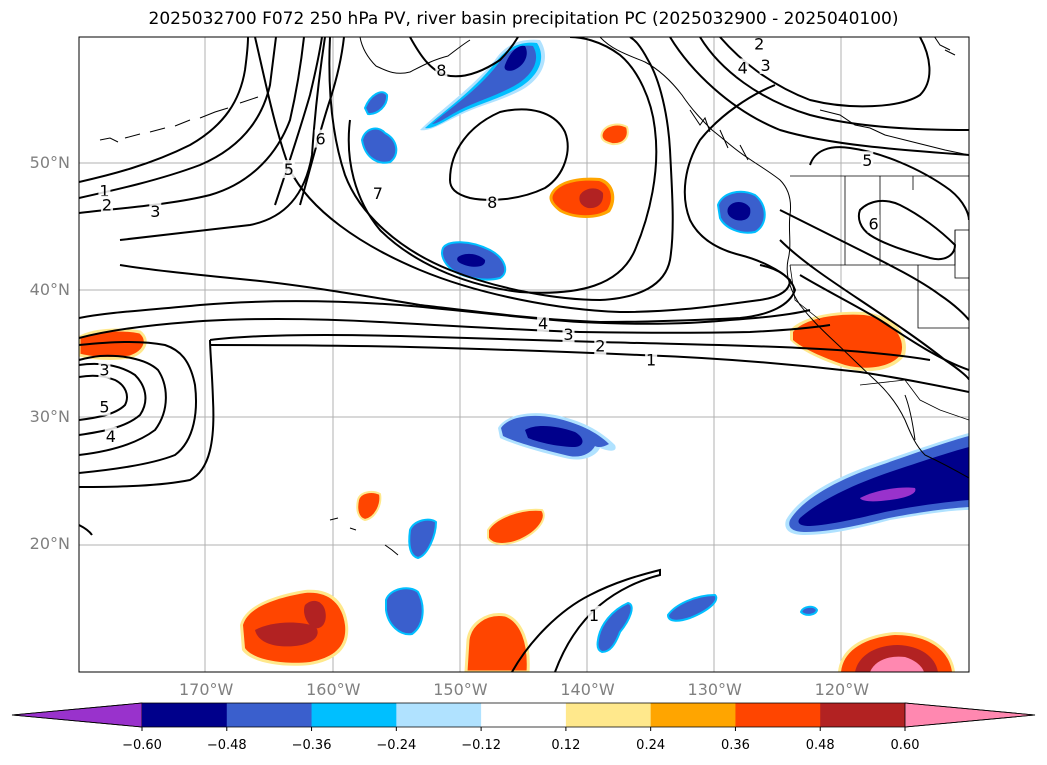 This screenshot has height=765, width=1047. What do you see at coordinates (765, 65) in the screenshot?
I see `contour-label-17: 3` at bounding box center [765, 65].